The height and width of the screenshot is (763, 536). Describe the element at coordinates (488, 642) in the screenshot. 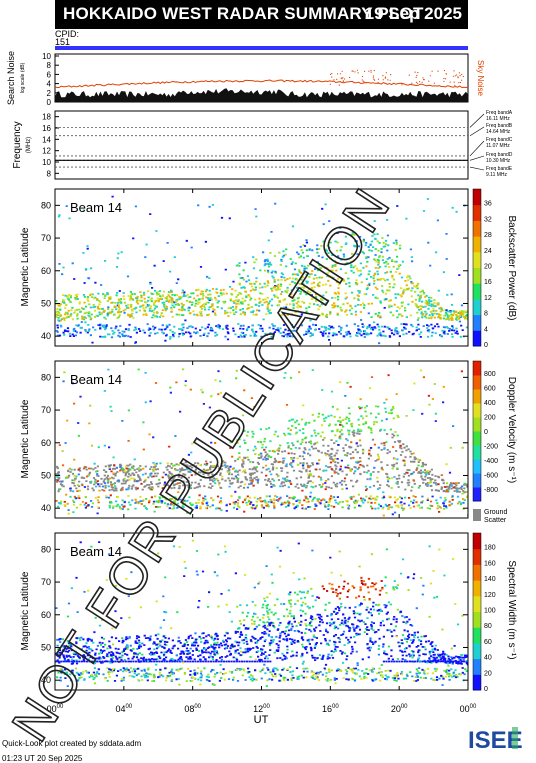

I see `colorbar-tick-label: 60` at that location.